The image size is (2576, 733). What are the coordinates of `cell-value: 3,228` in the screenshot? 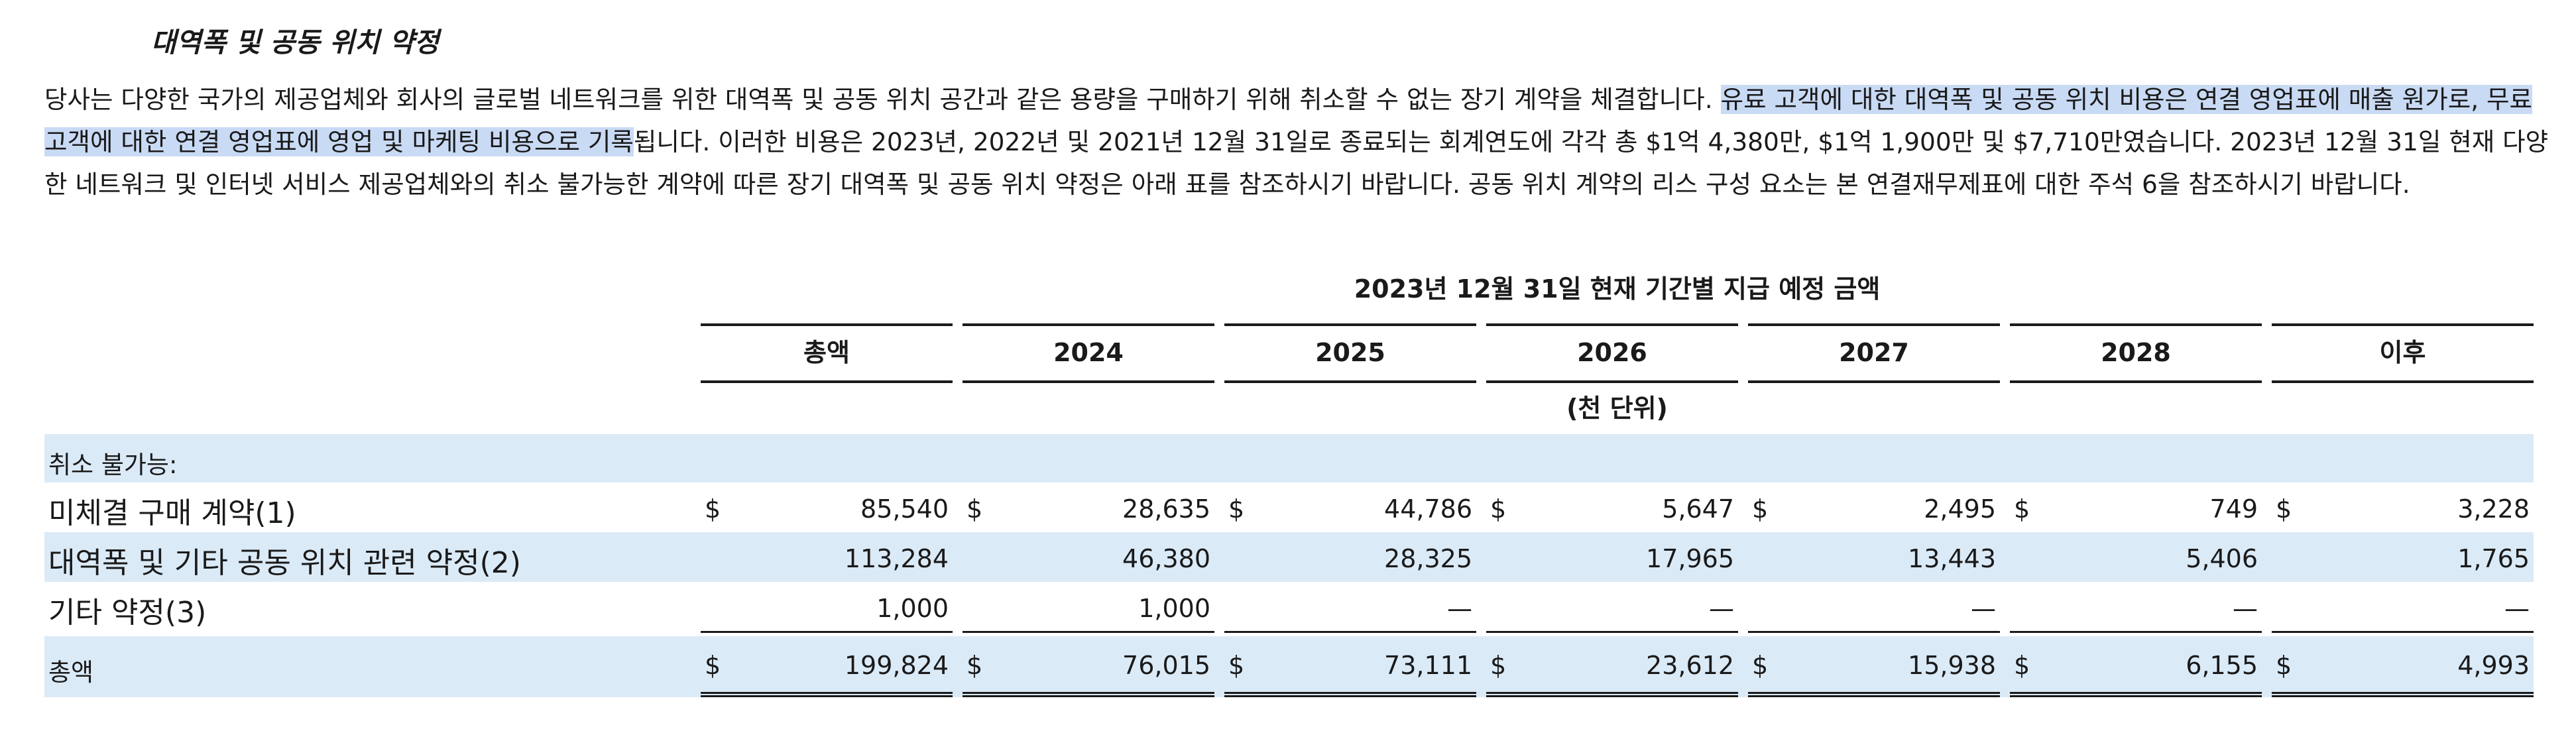 It's located at (2493, 509).